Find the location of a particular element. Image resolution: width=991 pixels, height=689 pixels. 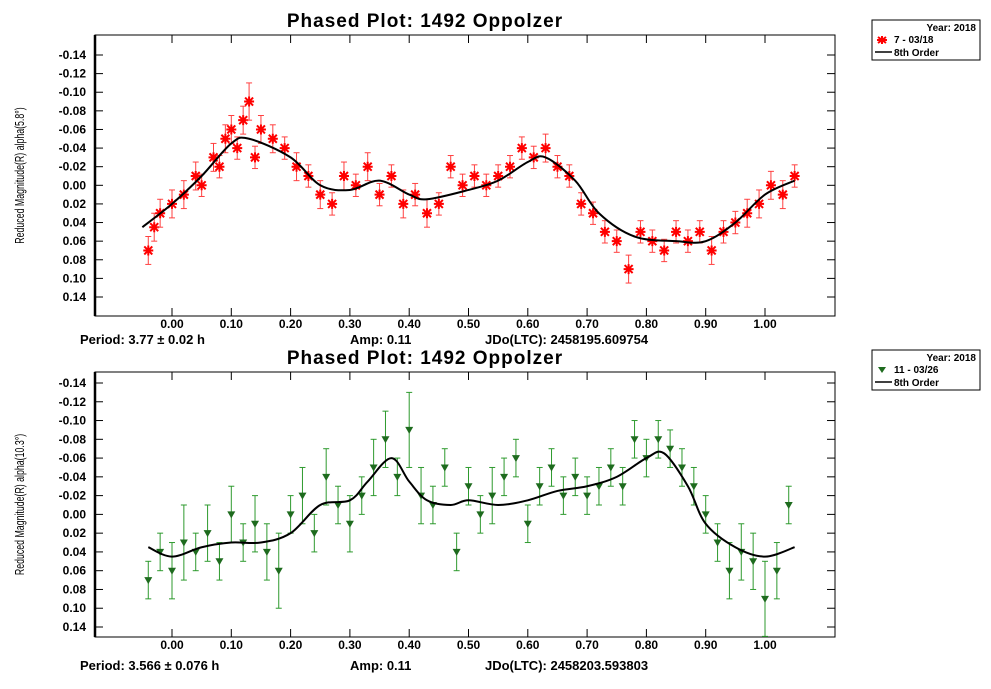

legend-series-label: 7 - 03/18 is located at coordinates (914, 40).